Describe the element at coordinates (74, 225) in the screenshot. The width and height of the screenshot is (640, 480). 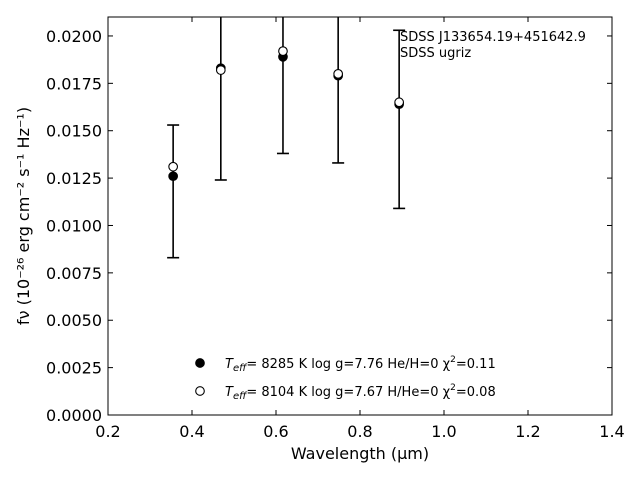
I see `y-tick-label: 0.0100` at that location.